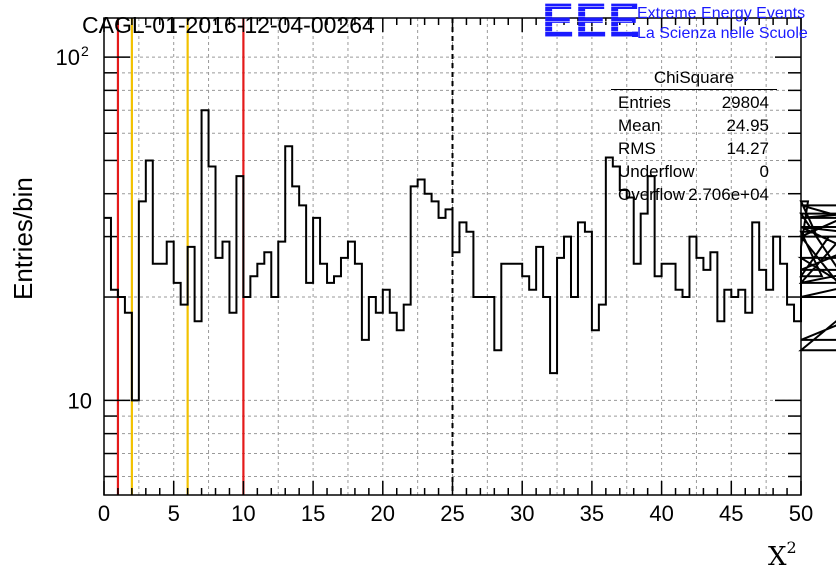 The width and height of the screenshot is (836, 572). What do you see at coordinates (522, 513) in the screenshot?
I see `x-tick-label: 30` at bounding box center [522, 513].